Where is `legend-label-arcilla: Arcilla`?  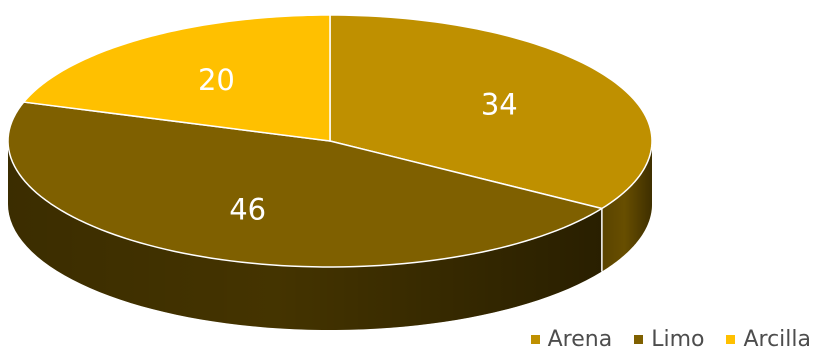 legend-label-arcilla: Arcilla is located at coordinates (777, 339).